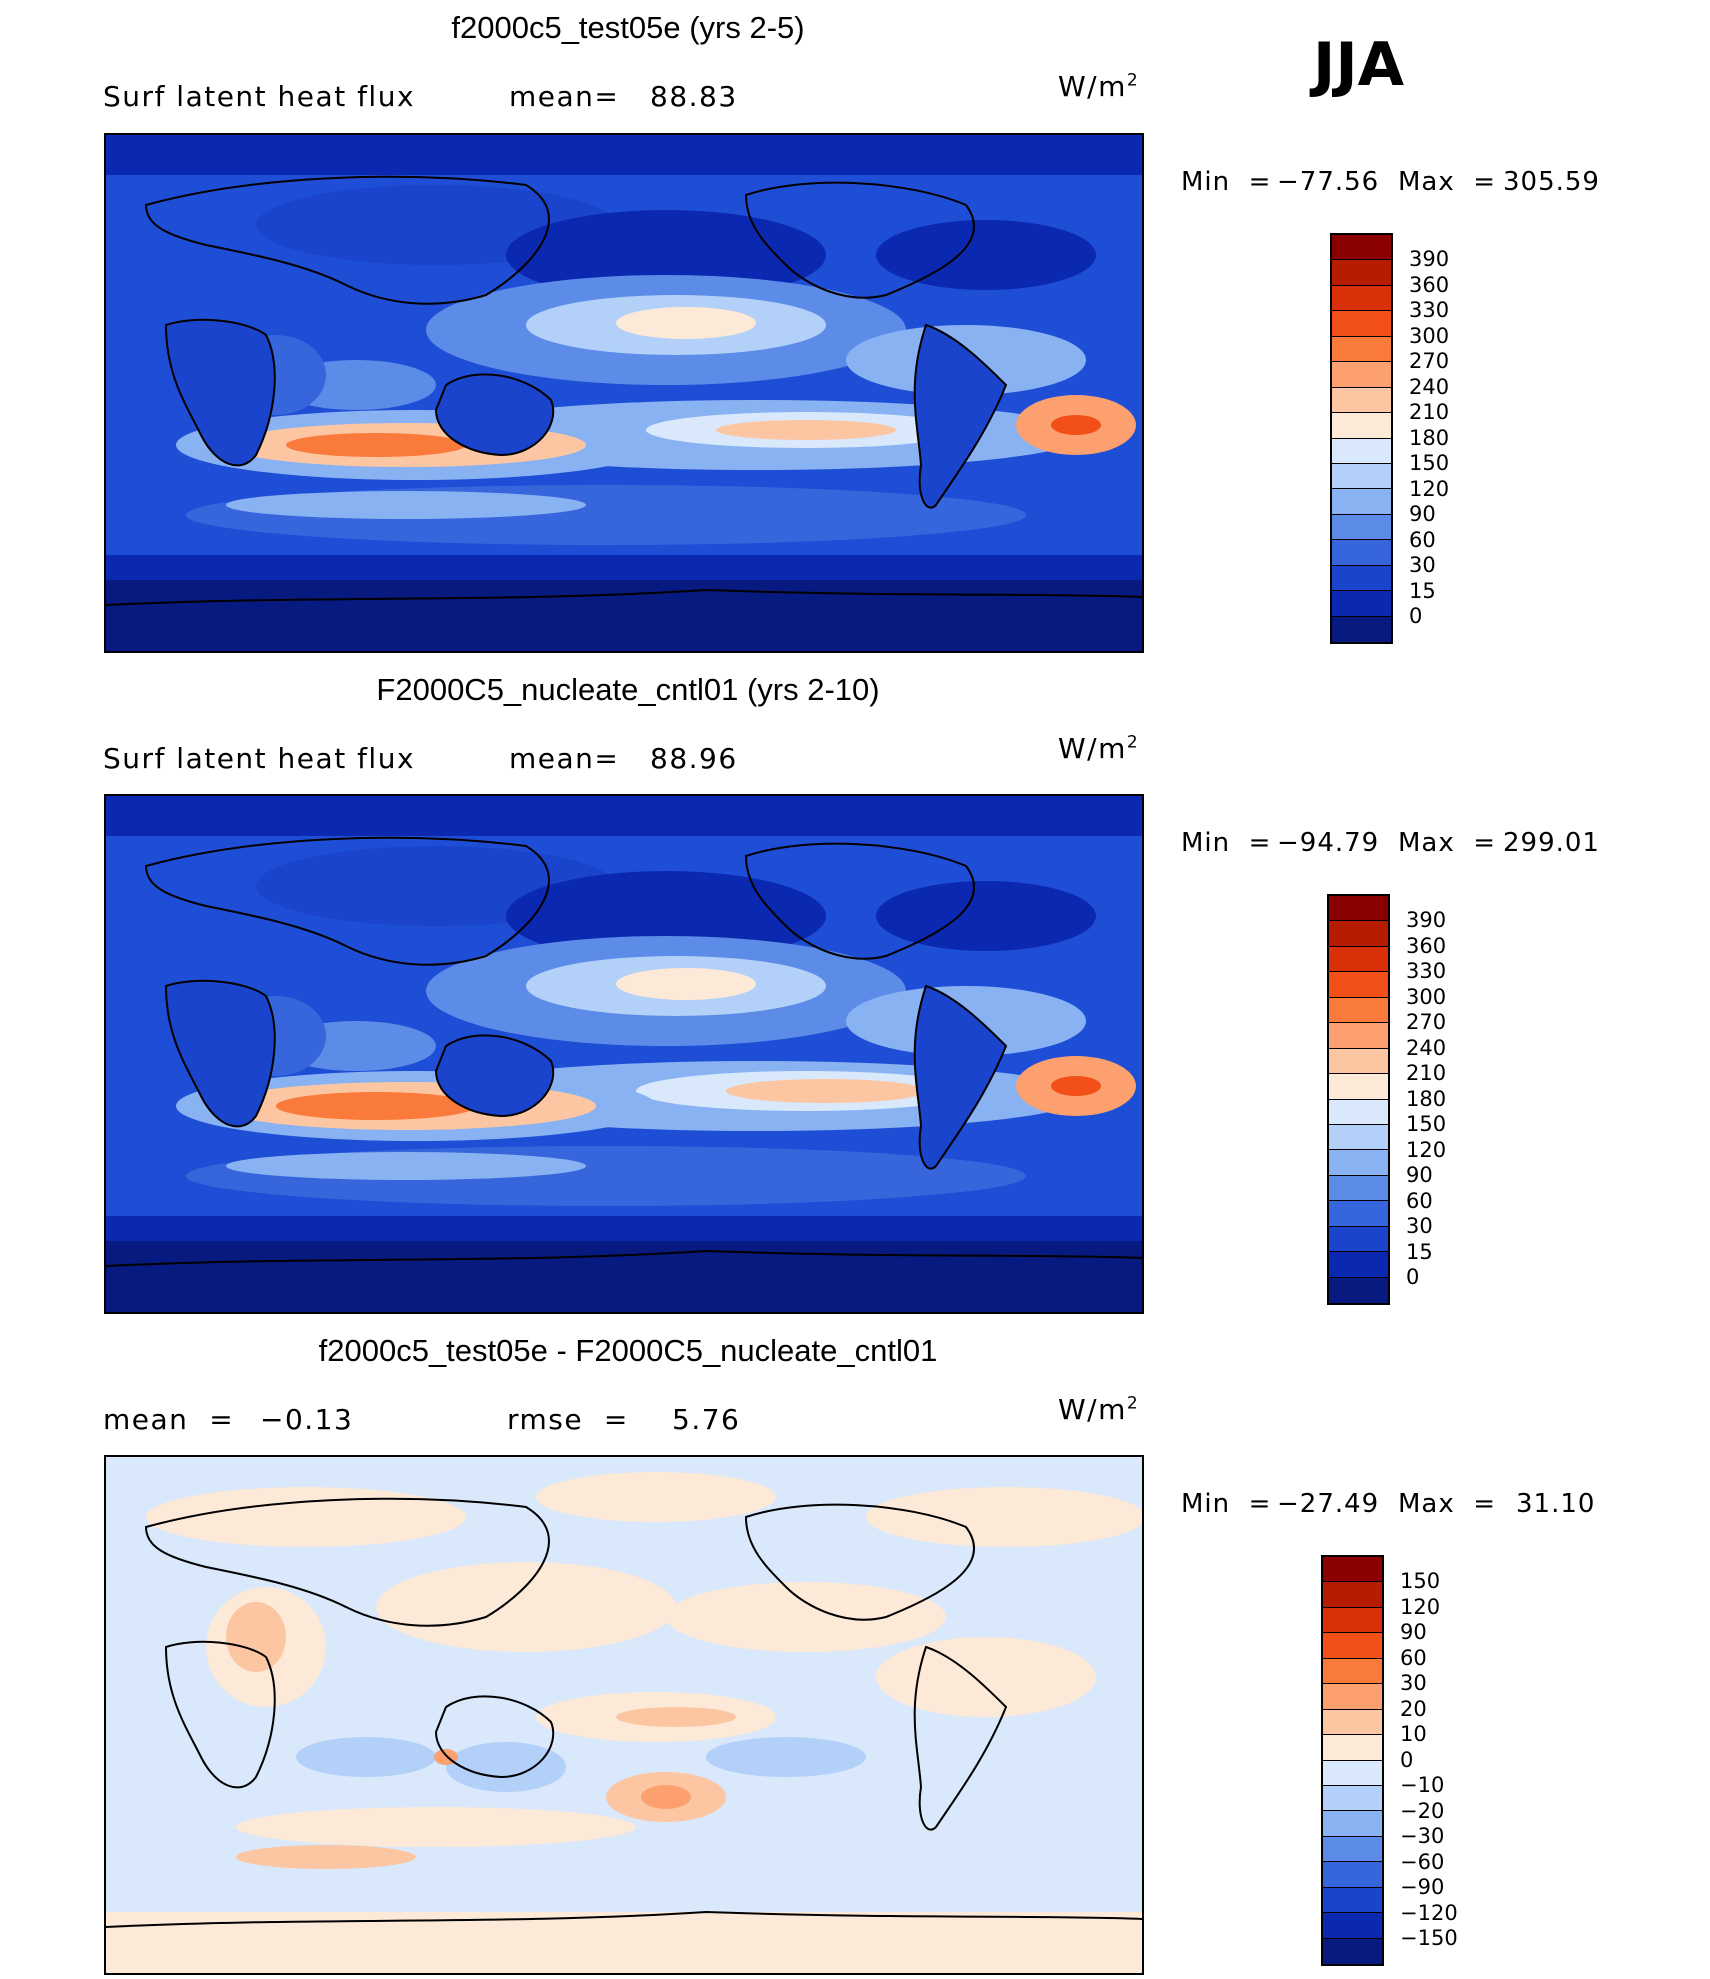  I want to click on panel-3-min-label: Min =, so click(1226, 1504).